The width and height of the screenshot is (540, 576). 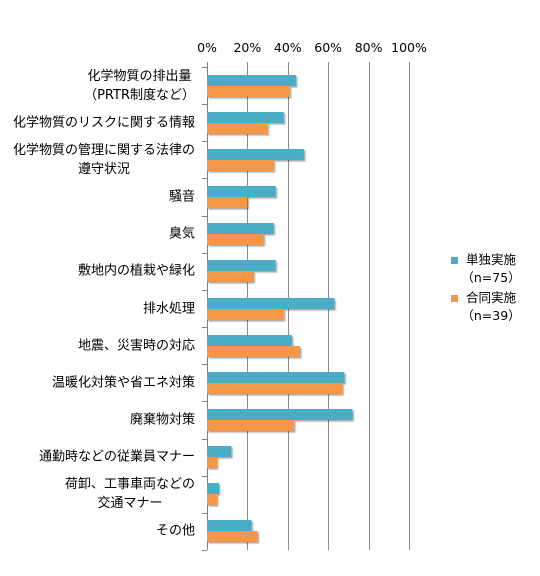 What do you see at coordinates (232, 536) in the screenshot?
I see `bar-series2-row13` at bounding box center [232, 536].